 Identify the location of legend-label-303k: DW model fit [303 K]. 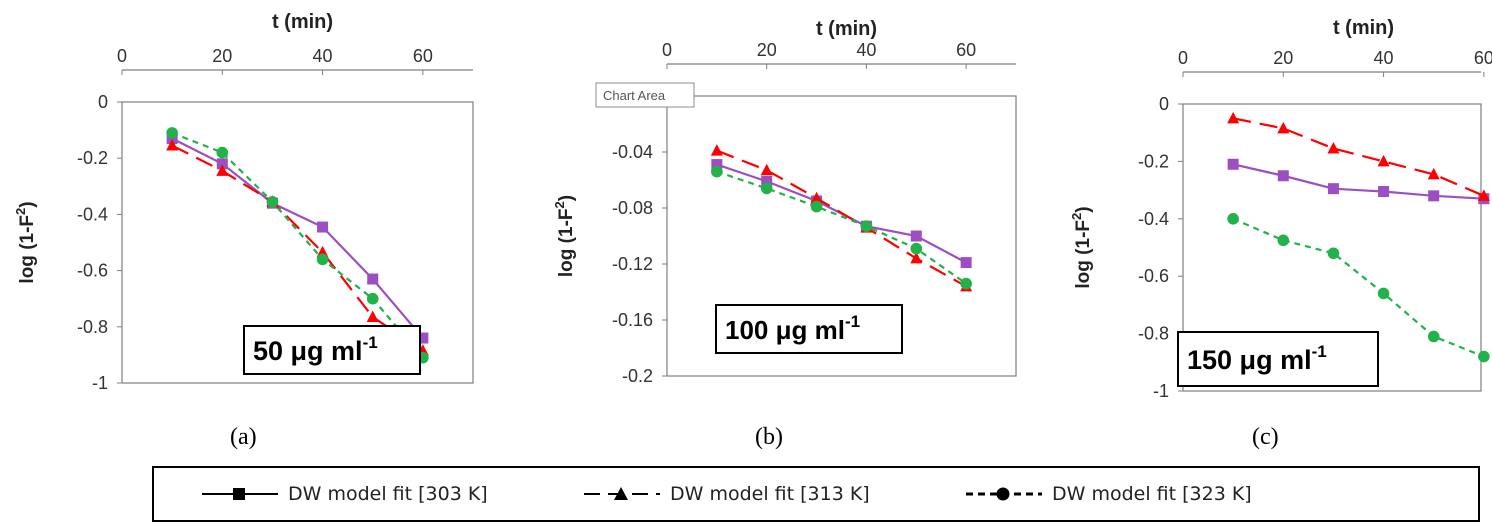
(388, 494).